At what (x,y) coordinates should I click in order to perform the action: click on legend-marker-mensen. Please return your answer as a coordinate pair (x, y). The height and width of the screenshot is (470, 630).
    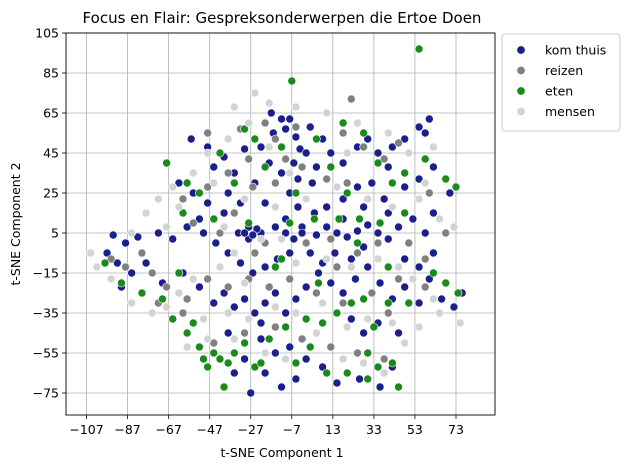
    Looking at the image, I should click on (521, 112).